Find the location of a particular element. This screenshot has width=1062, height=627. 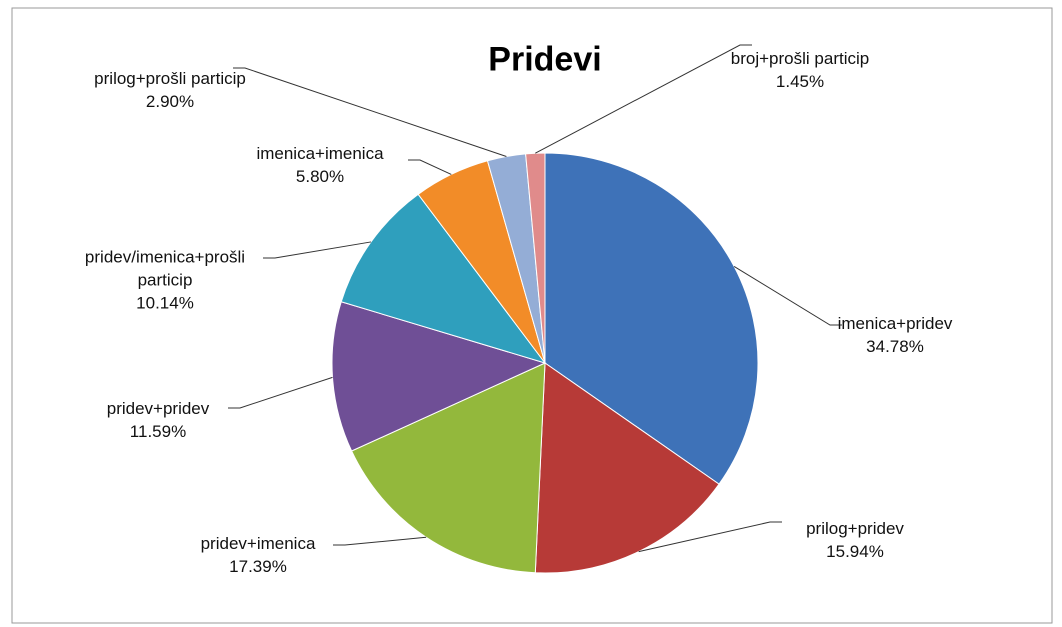

data-label: pridev/imenica+prošli particip 10.14% is located at coordinates (165, 280).